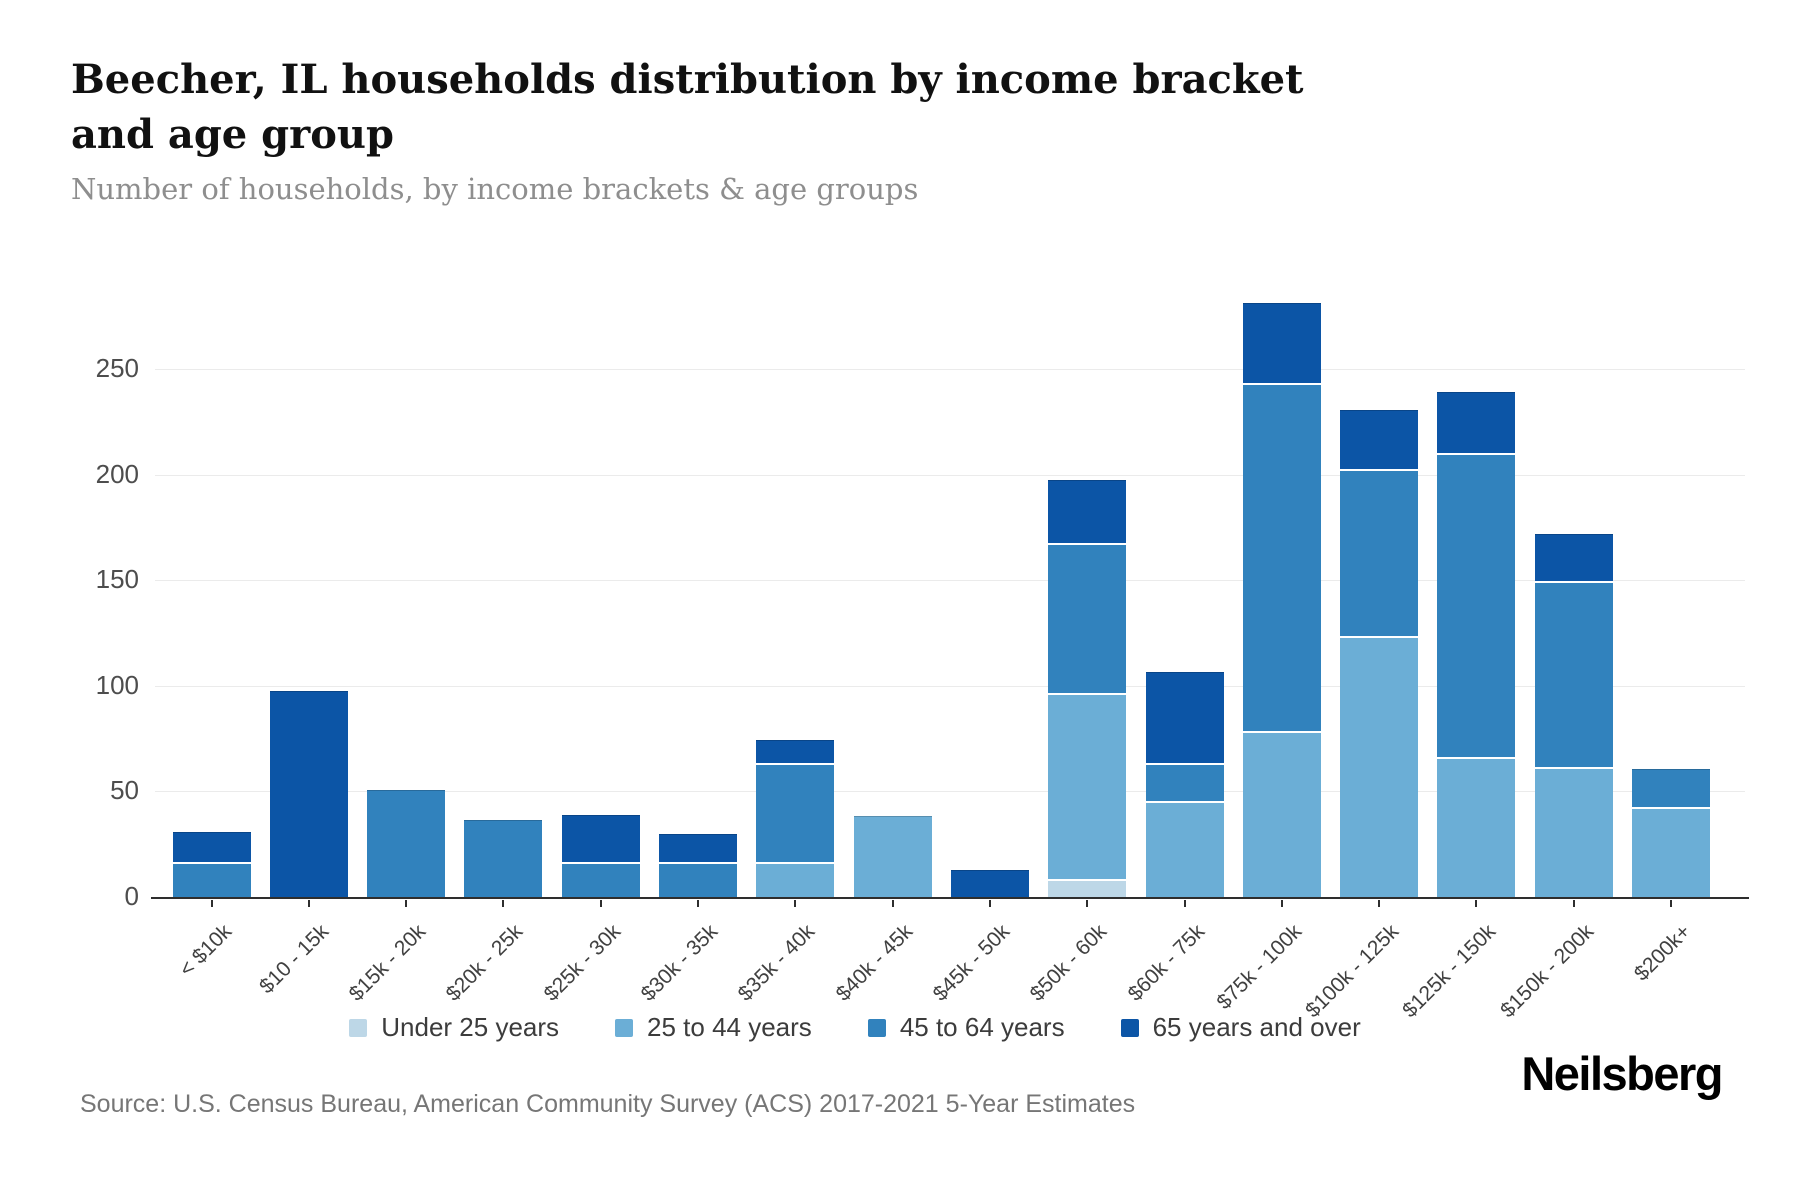  I want to click on bar-$35k - 40k, so click(795, 818).